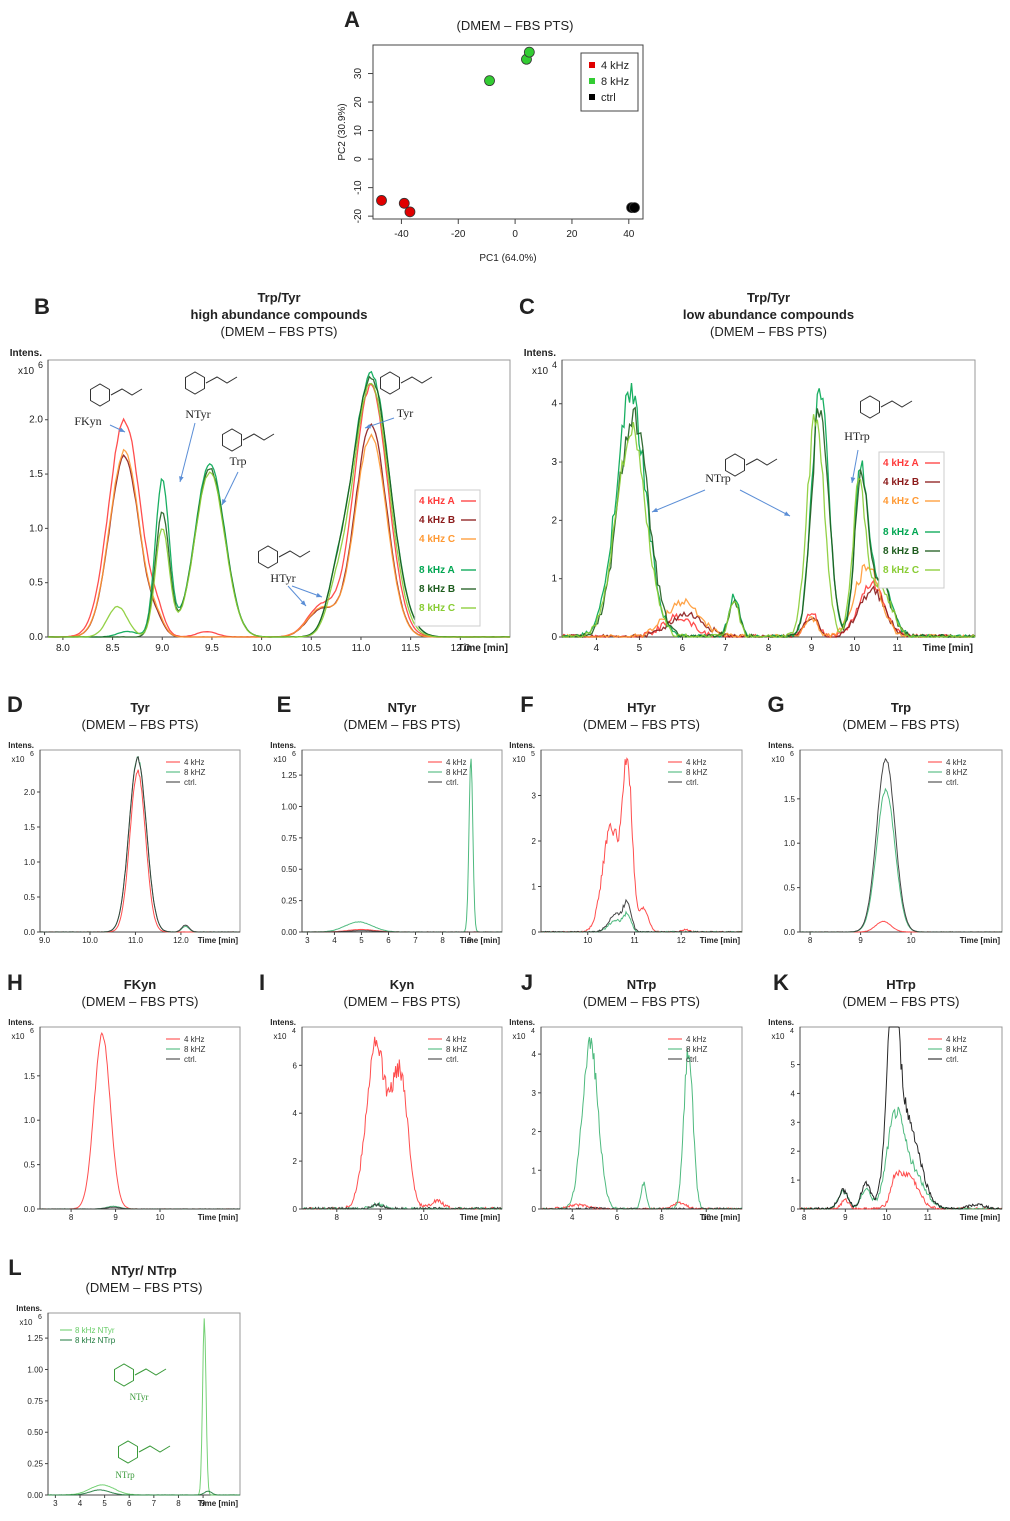 This screenshot has height=1521, width=1010. Describe the element at coordinates (342, 131) in the screenshot. I see `y-axis-label: PC2 (30.9%)` at that location.